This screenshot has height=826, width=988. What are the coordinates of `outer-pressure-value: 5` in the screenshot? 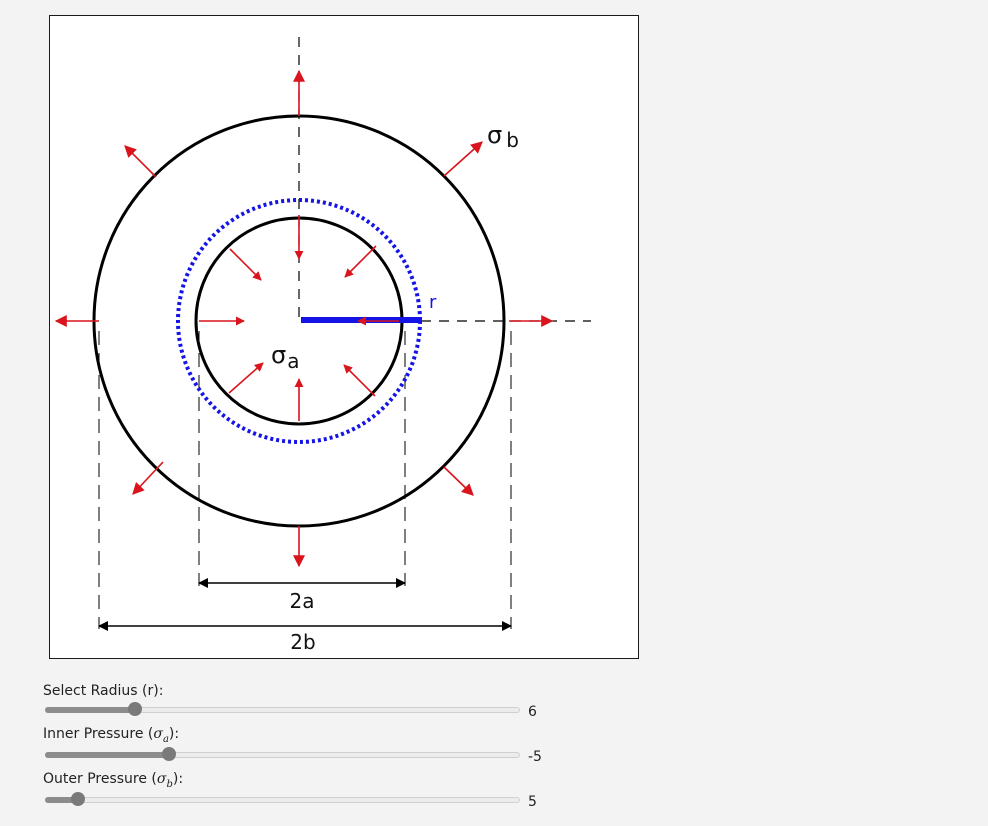 It's located at (532, 802).